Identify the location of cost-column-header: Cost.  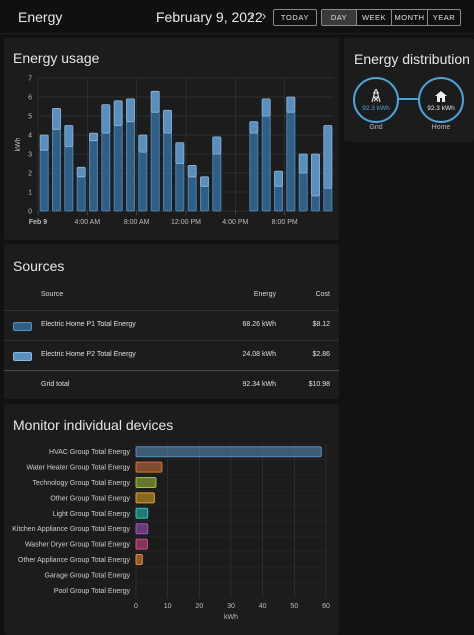
(322, 294).